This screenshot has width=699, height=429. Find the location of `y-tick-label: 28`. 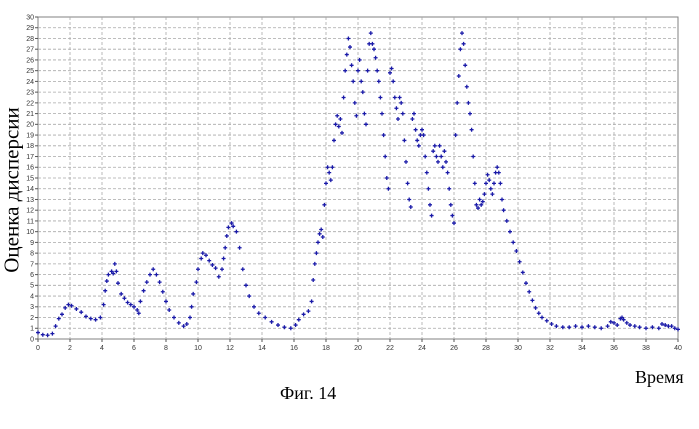

y-tick-label: 28 is located at coordinates (30, 39).